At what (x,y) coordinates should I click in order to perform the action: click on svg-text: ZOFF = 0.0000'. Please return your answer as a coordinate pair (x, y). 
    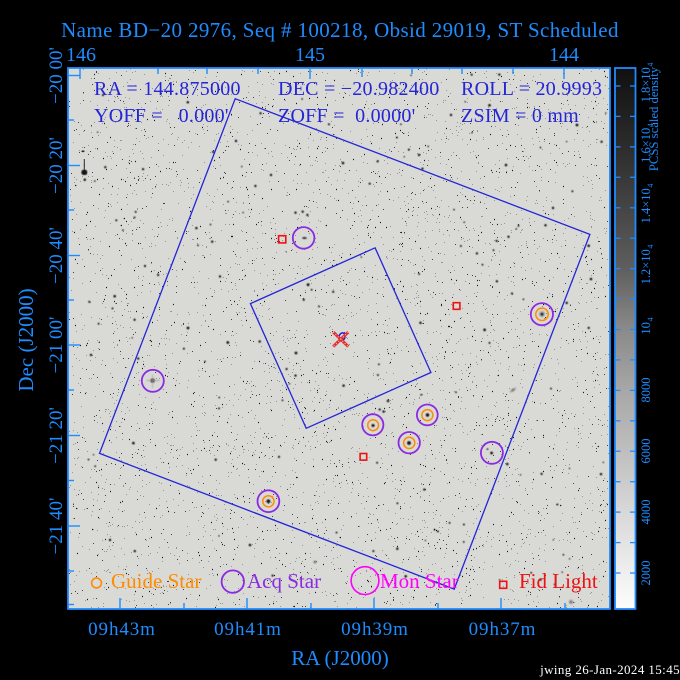
    Looking at the image, I should click on (347, 116).